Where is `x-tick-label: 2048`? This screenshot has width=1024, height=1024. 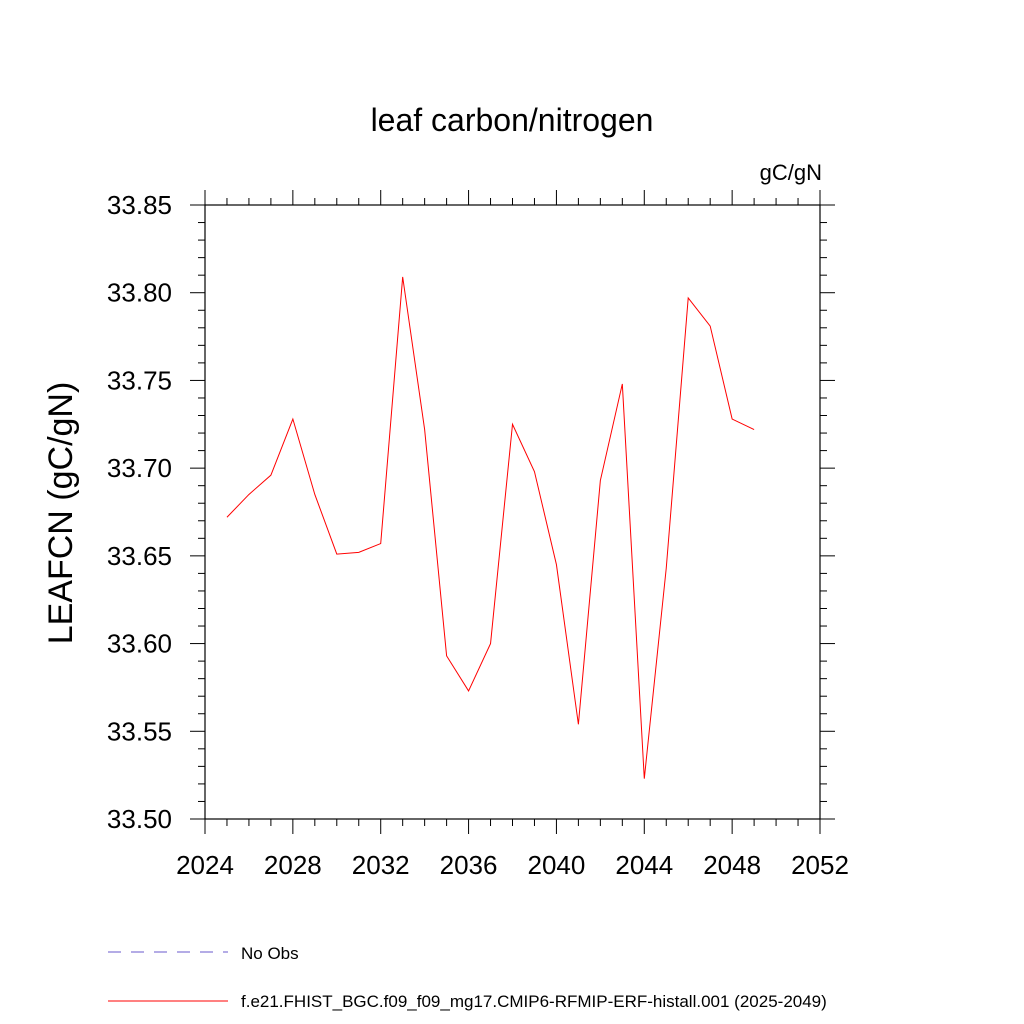 x-tick-label: 2048 is located at coordinates (732, 865).